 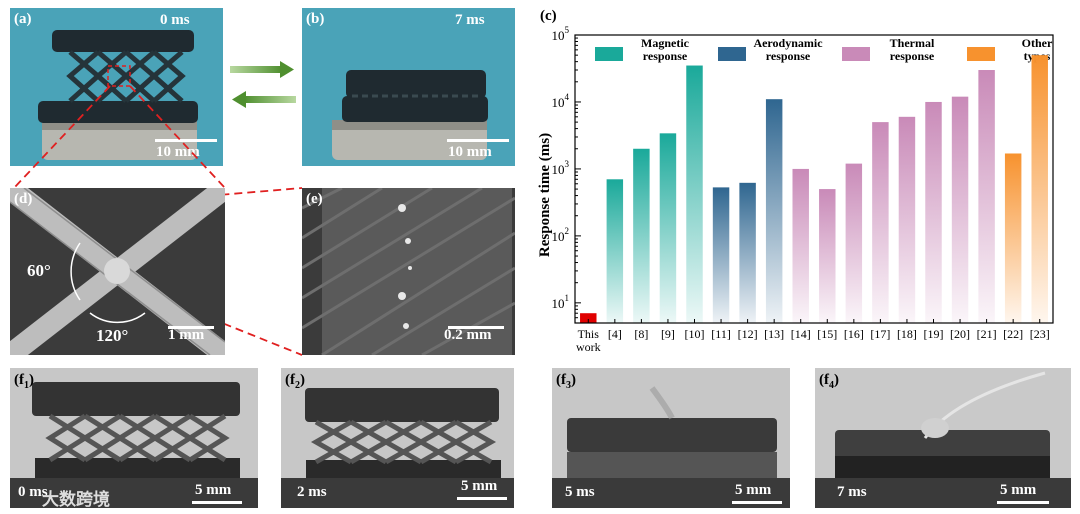 What do you see at coordinates (852, 492) in the screenshot?
I see `time-label-f4: 7 ms` at bounding box center [852, 492].